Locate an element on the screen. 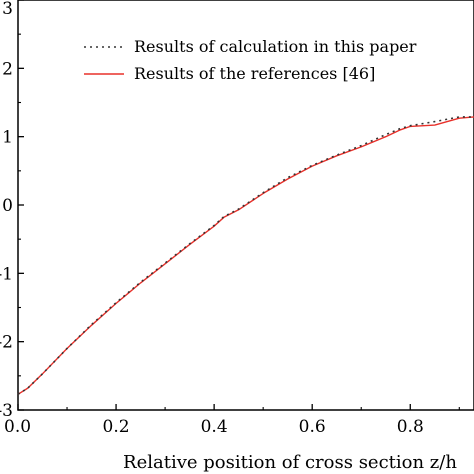 This screenshot has height=474, width=474. legend-label-reference: Results of the references [46] is located at coordinates (254, 73).